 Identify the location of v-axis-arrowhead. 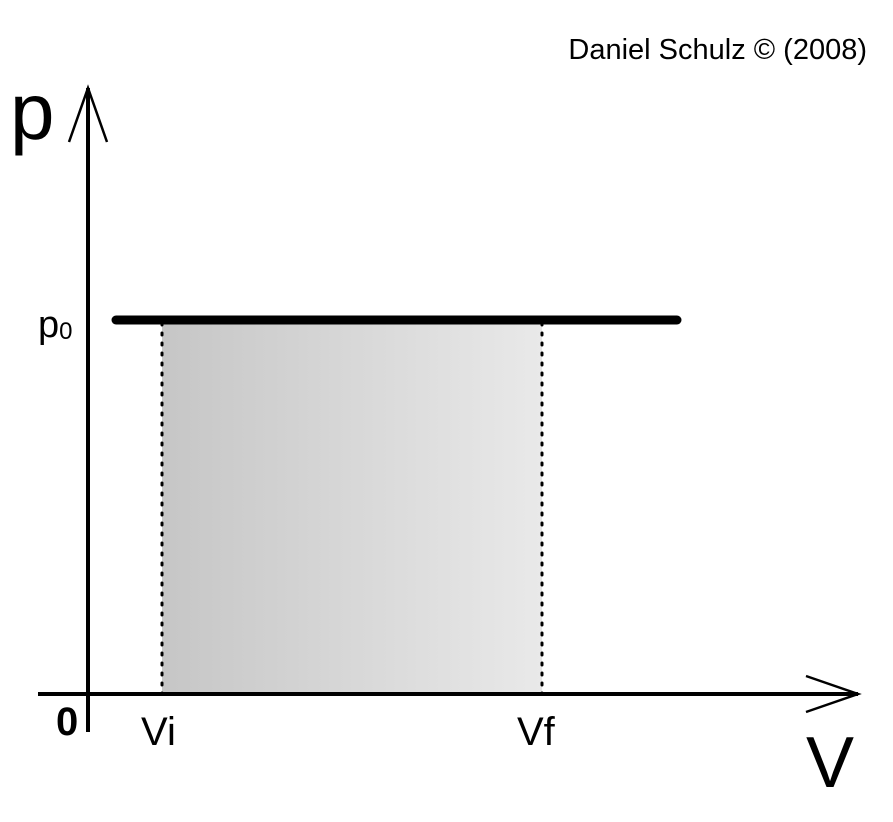
(833, 694).